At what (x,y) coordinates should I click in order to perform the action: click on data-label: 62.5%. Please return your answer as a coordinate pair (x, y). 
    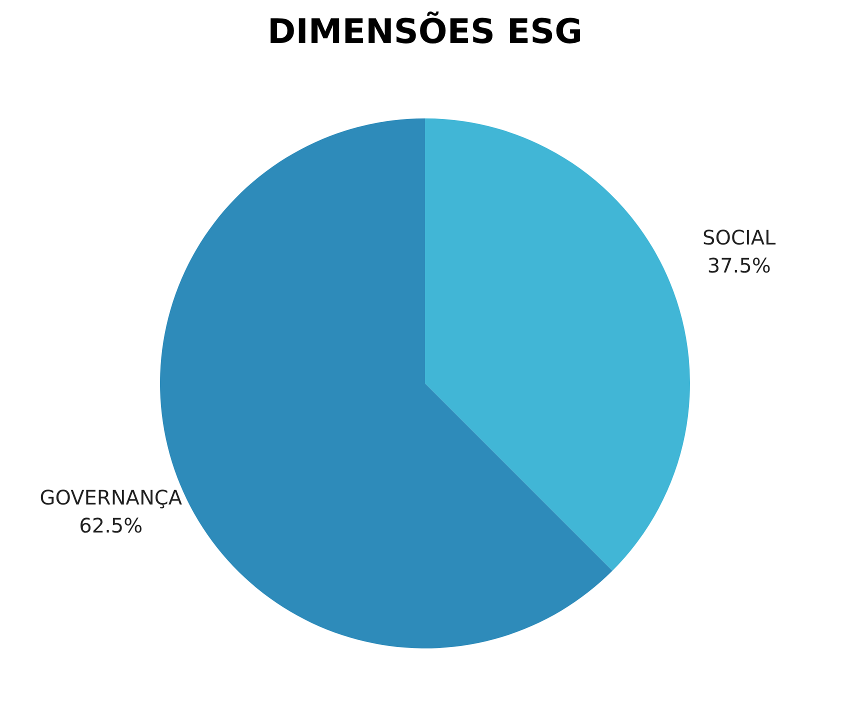
    Looking at the image, I should click on (111, 526).